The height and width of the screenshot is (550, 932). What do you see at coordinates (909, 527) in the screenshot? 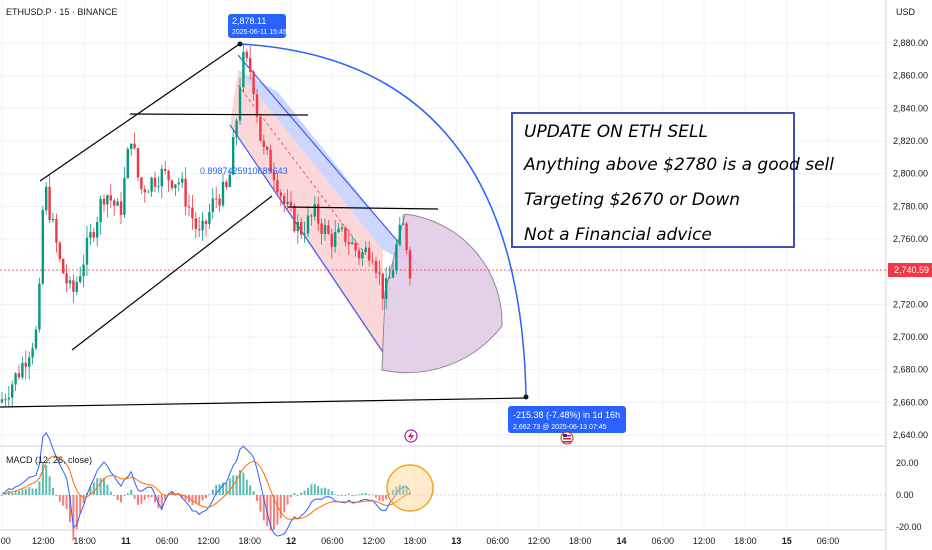
I see `macd-tick-label: -20.00` at bounding box center [909, 527].